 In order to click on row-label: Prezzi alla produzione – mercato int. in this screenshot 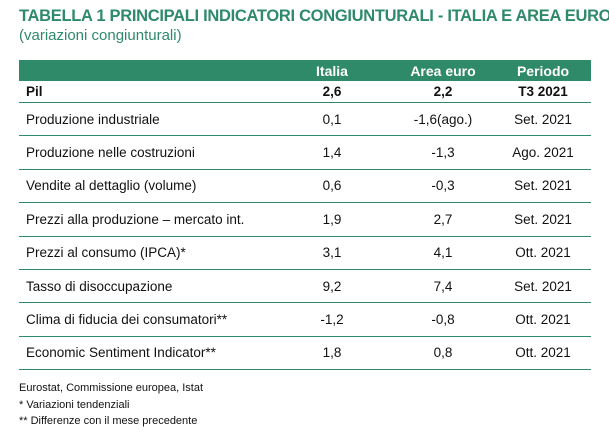, I will do `click(146, 219)`.